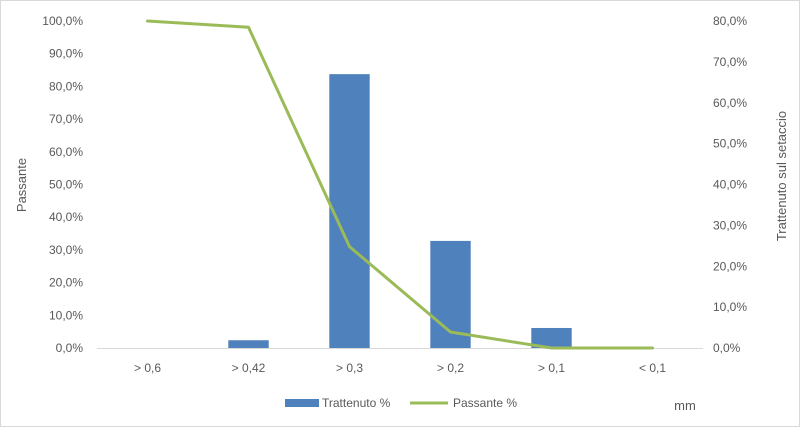 This screenshot has width=800, height=431. Describe the element at coordinates (400, 368) in the screenshot. I see `category-labels: > 0,6 > 0,42 > 0,3 > 0,2 > 0,1 < 0,1` at that location.